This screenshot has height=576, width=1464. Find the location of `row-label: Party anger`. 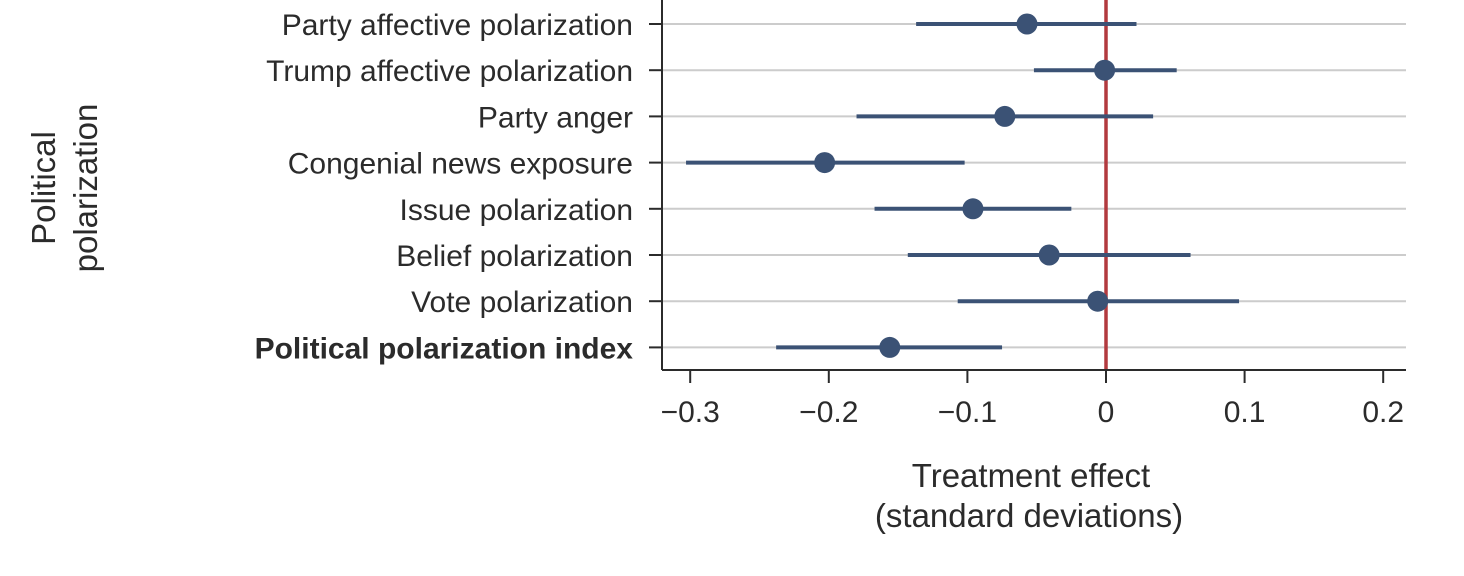

row-label: Party anger is located at coordinates (555, 117).